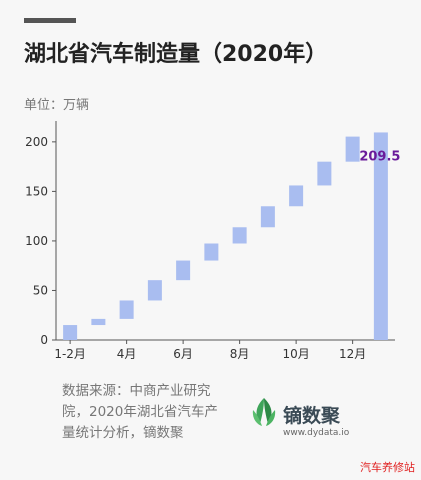 The height and width of the screenshot is (480, 421). Describe the element at coordinates (176, 54) in the screenshot. I see `chart-title: 湖北省汽车制造量（2020年）` at that location.